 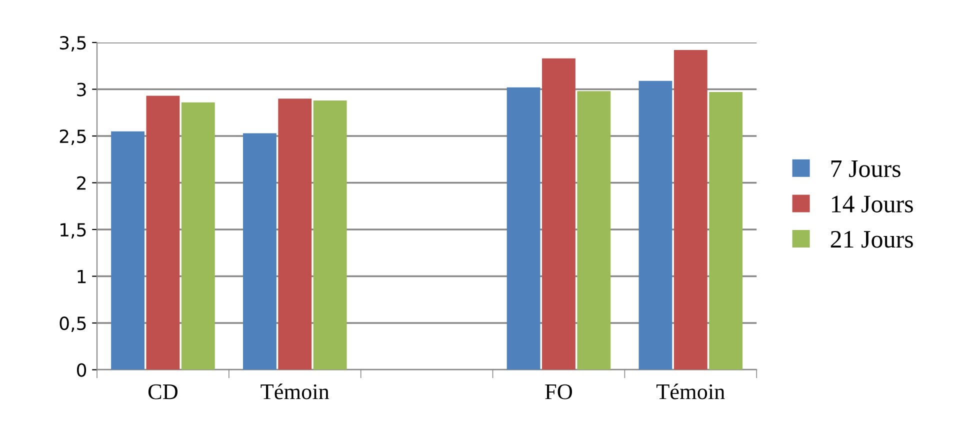 I want to click on y-tick-label: 3,5, so click(x=73, y=44).